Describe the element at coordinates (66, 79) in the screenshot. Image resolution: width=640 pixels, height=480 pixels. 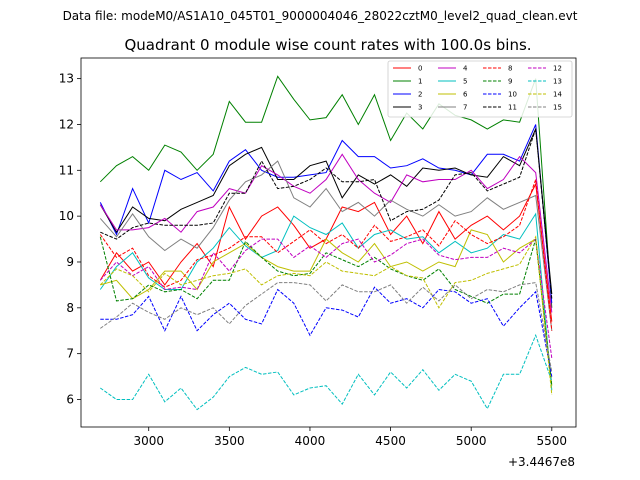
I see `y-tick-label: 13` at that location.